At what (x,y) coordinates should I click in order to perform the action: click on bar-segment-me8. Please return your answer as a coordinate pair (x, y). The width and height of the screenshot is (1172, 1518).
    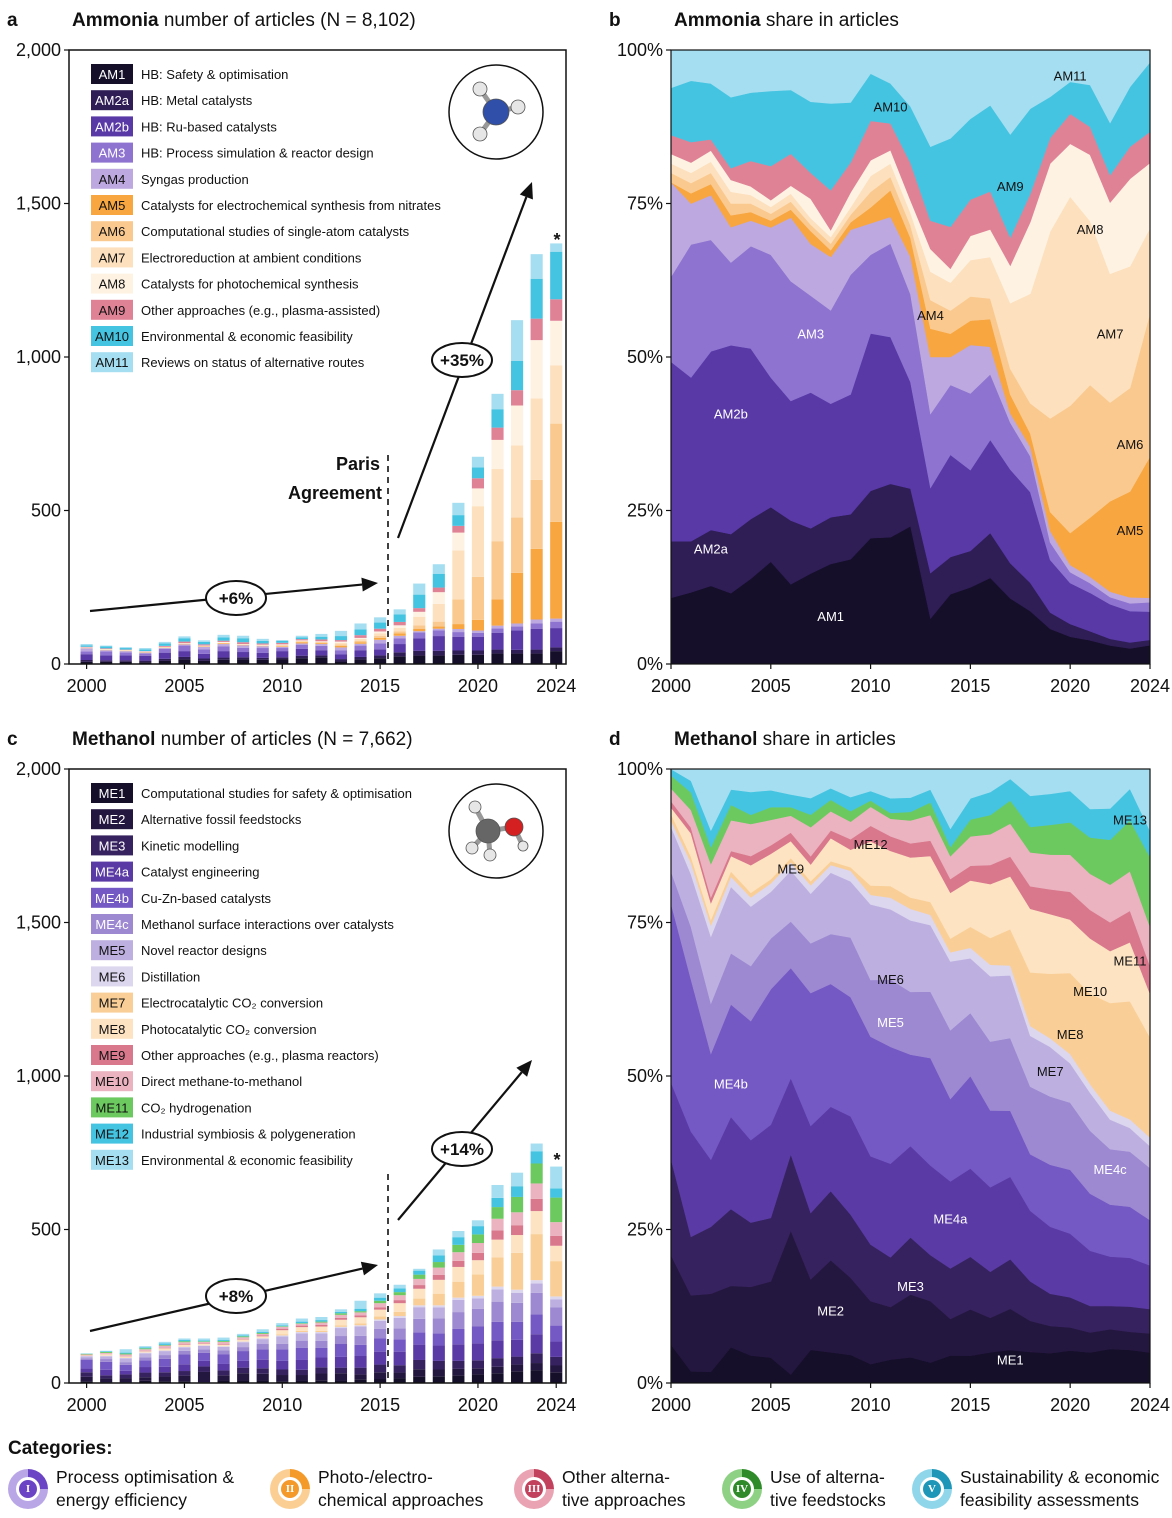
    Looking at the image, I should click on (321, 1328).